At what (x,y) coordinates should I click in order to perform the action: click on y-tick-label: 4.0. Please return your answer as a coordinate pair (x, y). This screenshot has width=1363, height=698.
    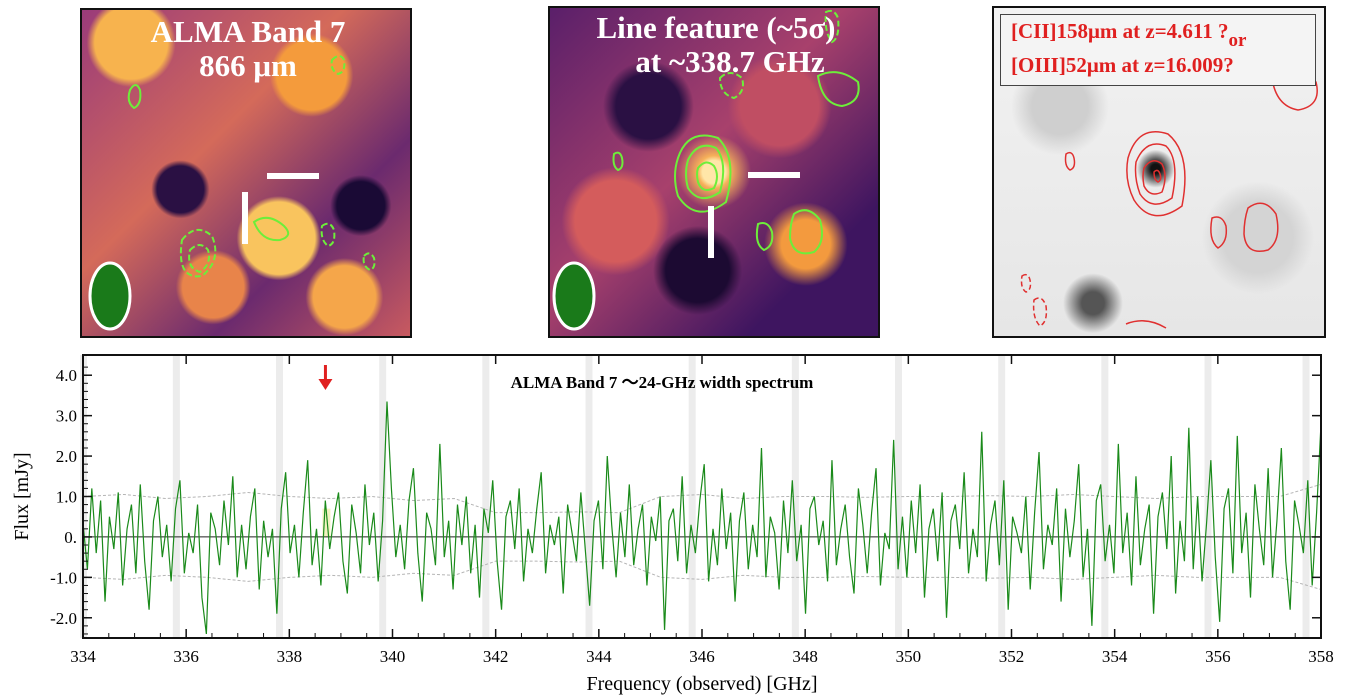
    Looking at the image, I should click on (66, 375).